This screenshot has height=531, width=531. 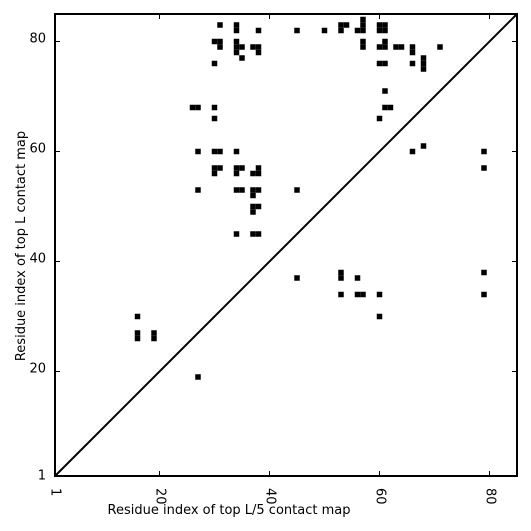 I want to click on x-axis-title: Residue index of top L/5 contact map, so click(x=229, y=510).